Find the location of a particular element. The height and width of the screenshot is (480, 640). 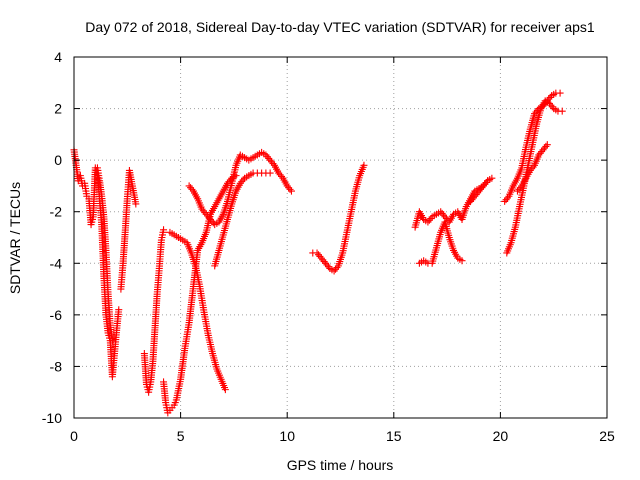

y-tick-label: 0 is located at coordinates (58, 160).